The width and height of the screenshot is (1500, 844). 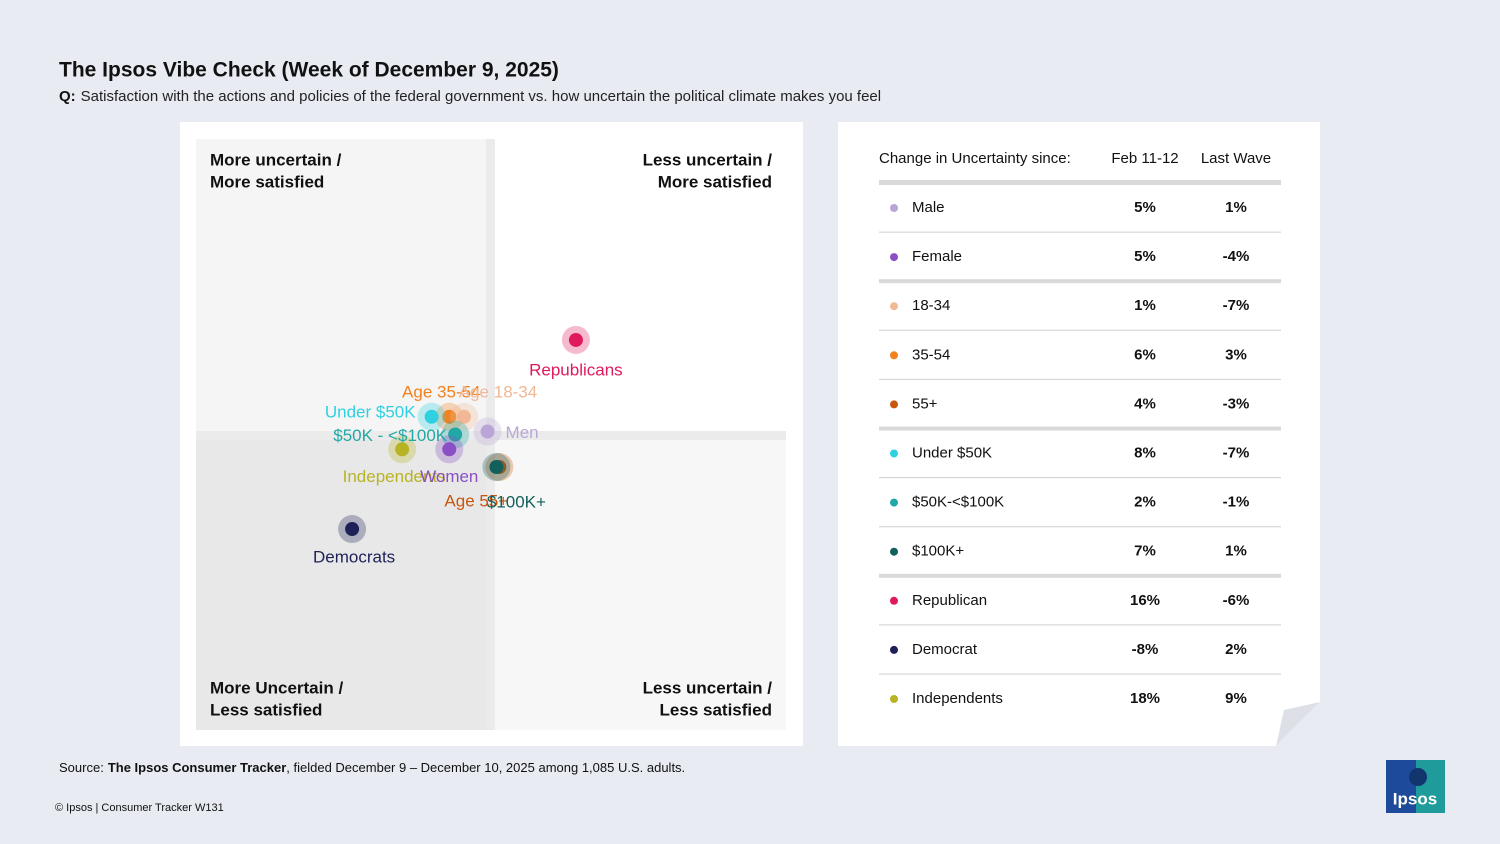 What do you see at coordinates (354, 557) in the screenshot?
I see `point-label: Democrats` at bounding box center [354, 557].